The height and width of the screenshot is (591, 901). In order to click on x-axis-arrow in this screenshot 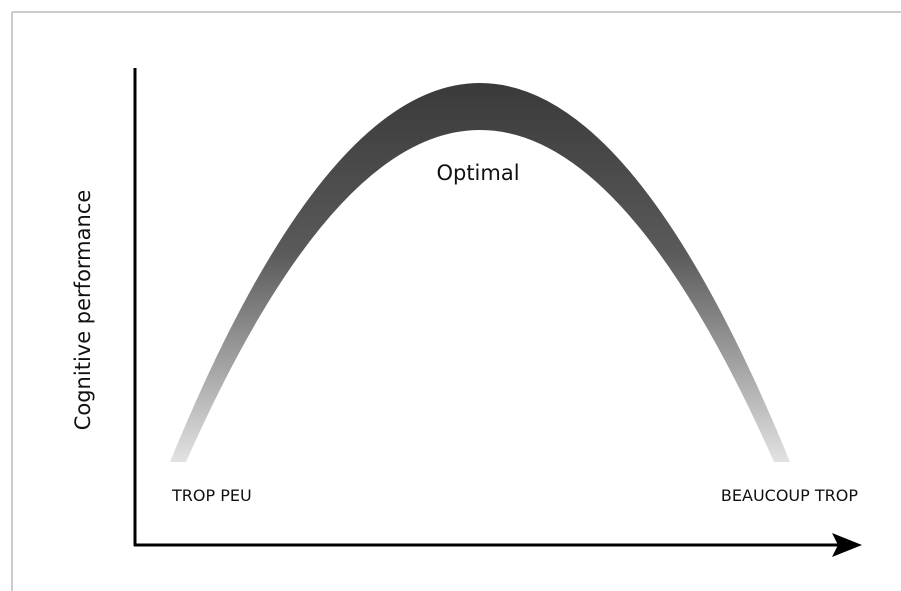, I will do `click(847, 545)`.